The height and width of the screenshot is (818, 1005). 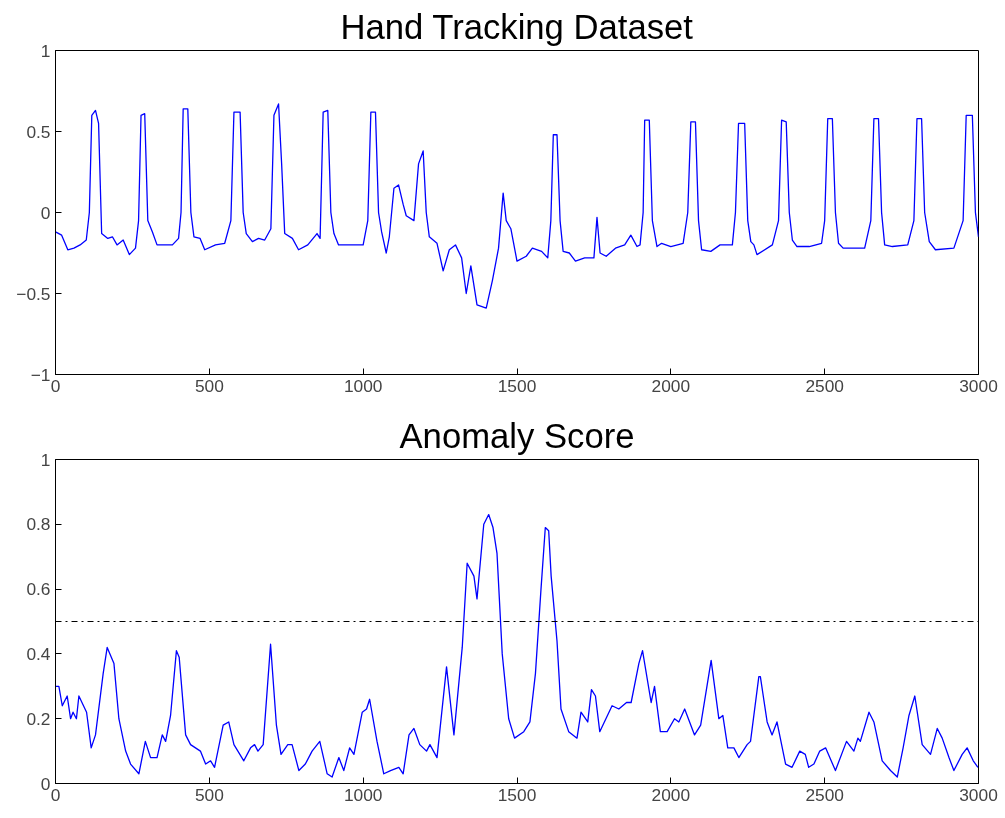 What do you see at coordinates (517, 435) in the screenshot?
I see `chart-title: Anomaly Score` at bounding box center [517, 435].